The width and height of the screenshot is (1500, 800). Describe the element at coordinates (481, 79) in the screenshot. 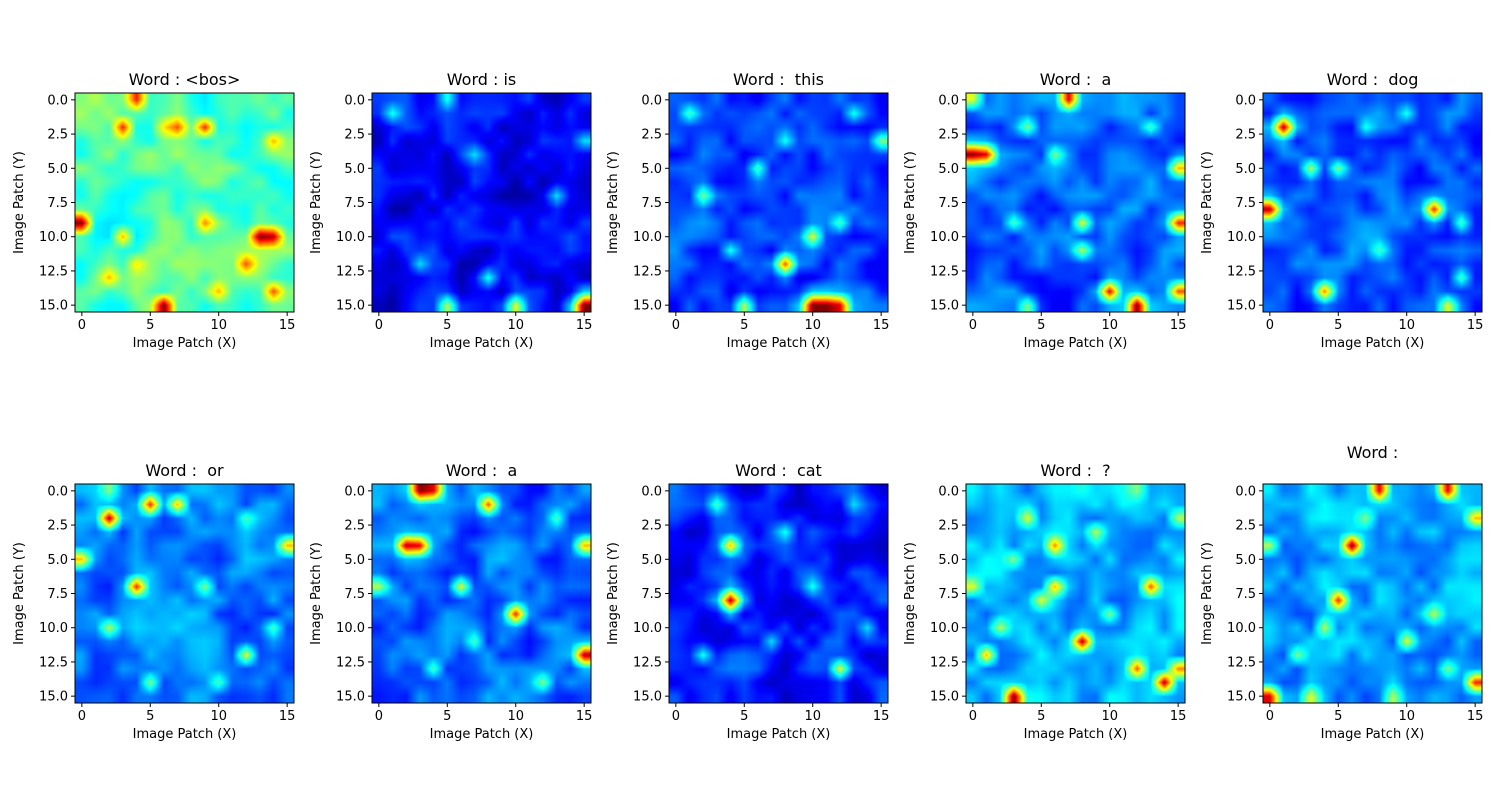

I see `panel-title: Word : is` at that location.